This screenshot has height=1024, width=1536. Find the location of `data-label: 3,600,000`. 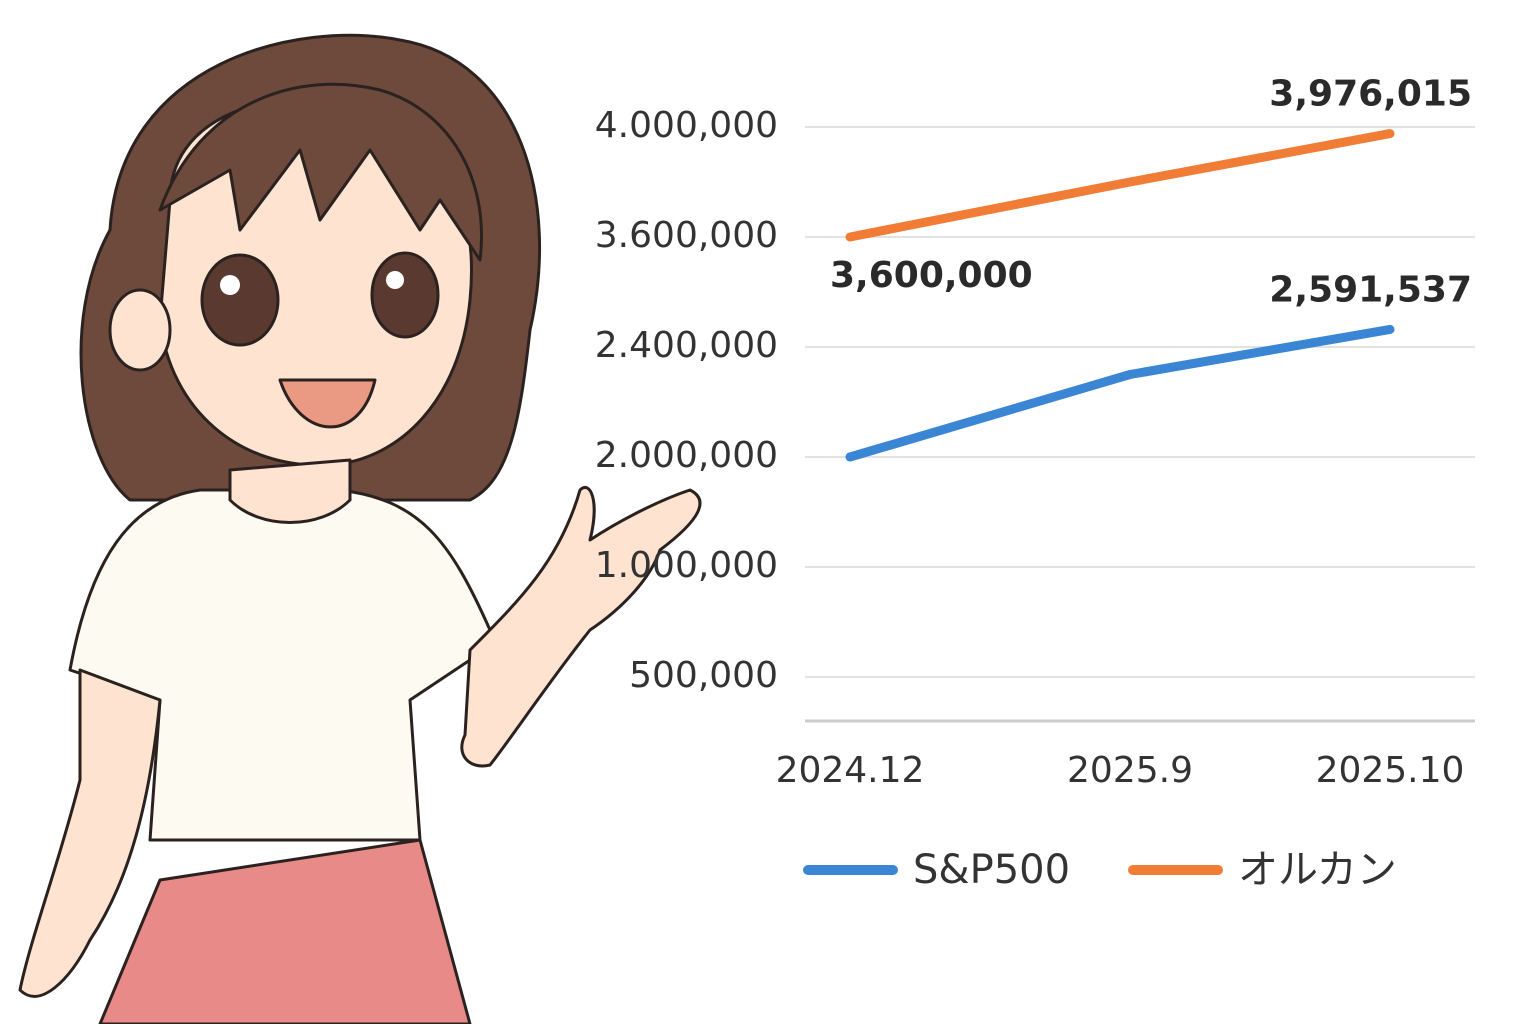

data-label: 3,600,000 is located at coordinates (931, 275).